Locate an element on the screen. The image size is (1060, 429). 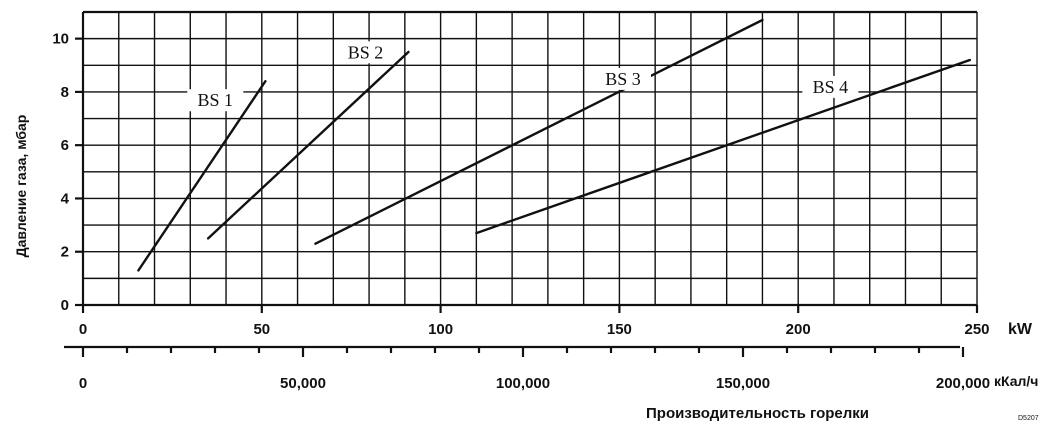
x2-tick-label: 150,000 is located at coordinates (743, 383).